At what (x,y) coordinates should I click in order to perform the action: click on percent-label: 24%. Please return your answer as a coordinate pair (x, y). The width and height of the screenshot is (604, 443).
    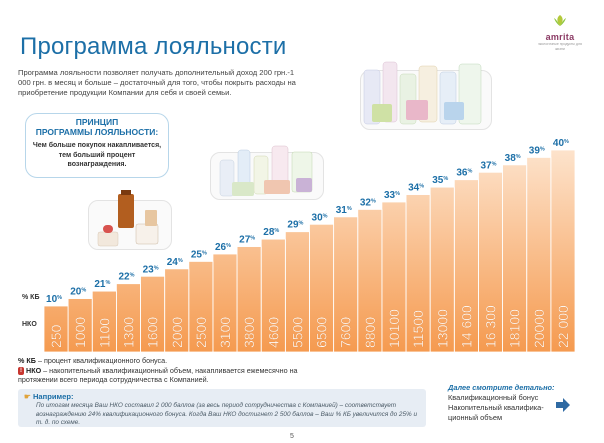
    Looking at the image, I should click on (175, 262).